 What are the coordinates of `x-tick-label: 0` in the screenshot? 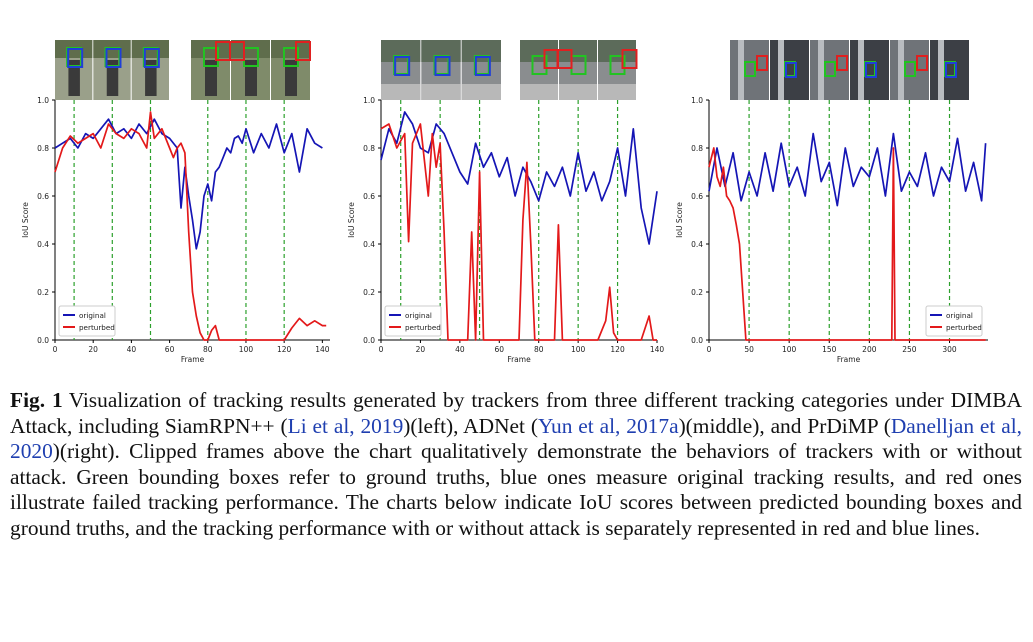 It's located at (55, 349).